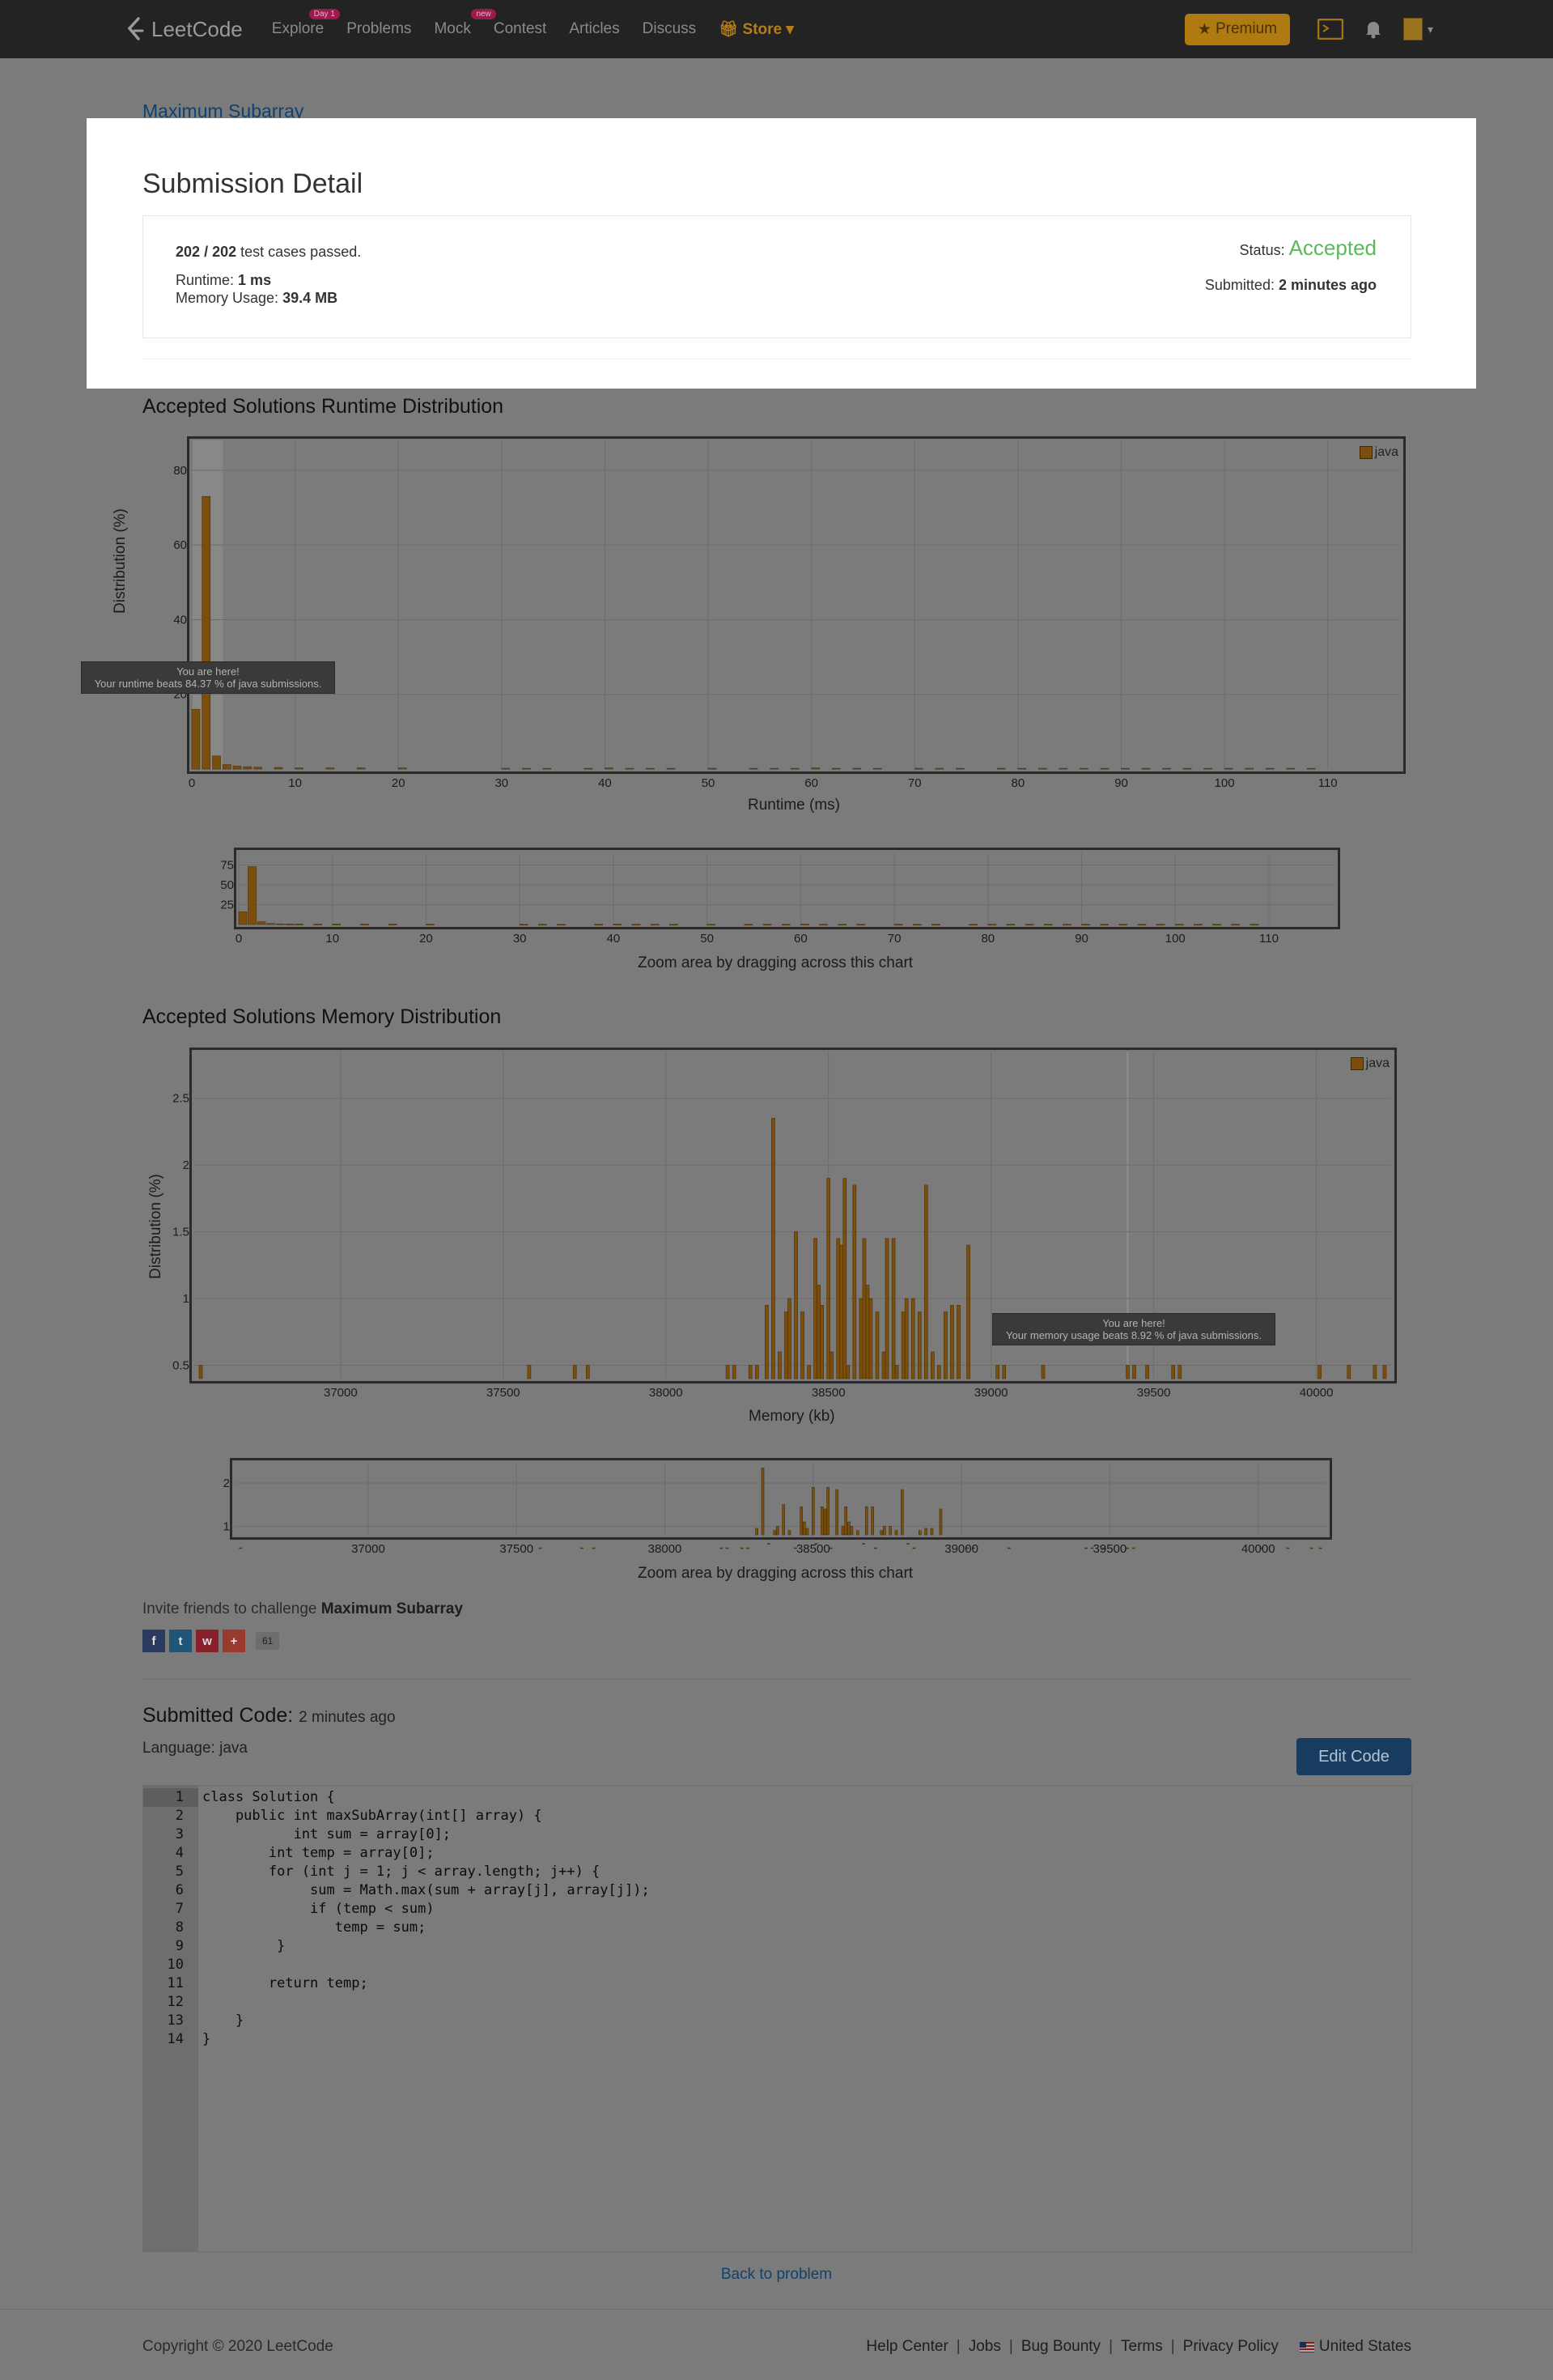  I want to click on nav-item-problems: Problems, so click(378, 29).